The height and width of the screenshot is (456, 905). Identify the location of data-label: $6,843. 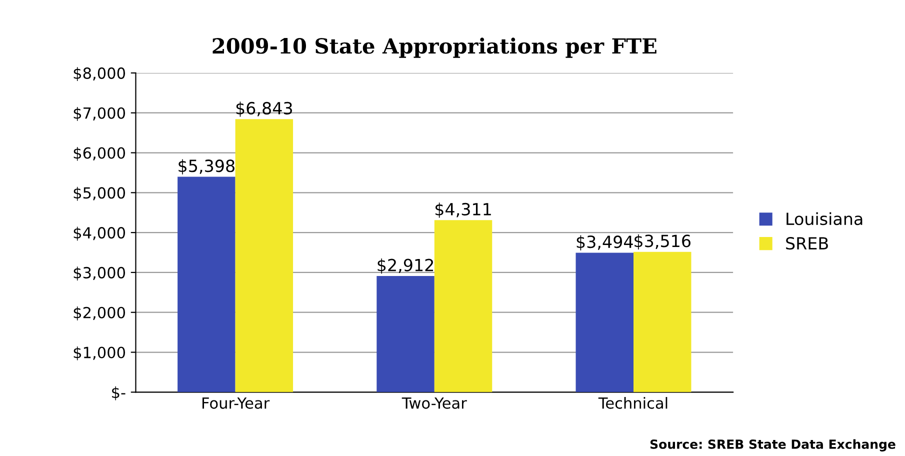
(264, 109).